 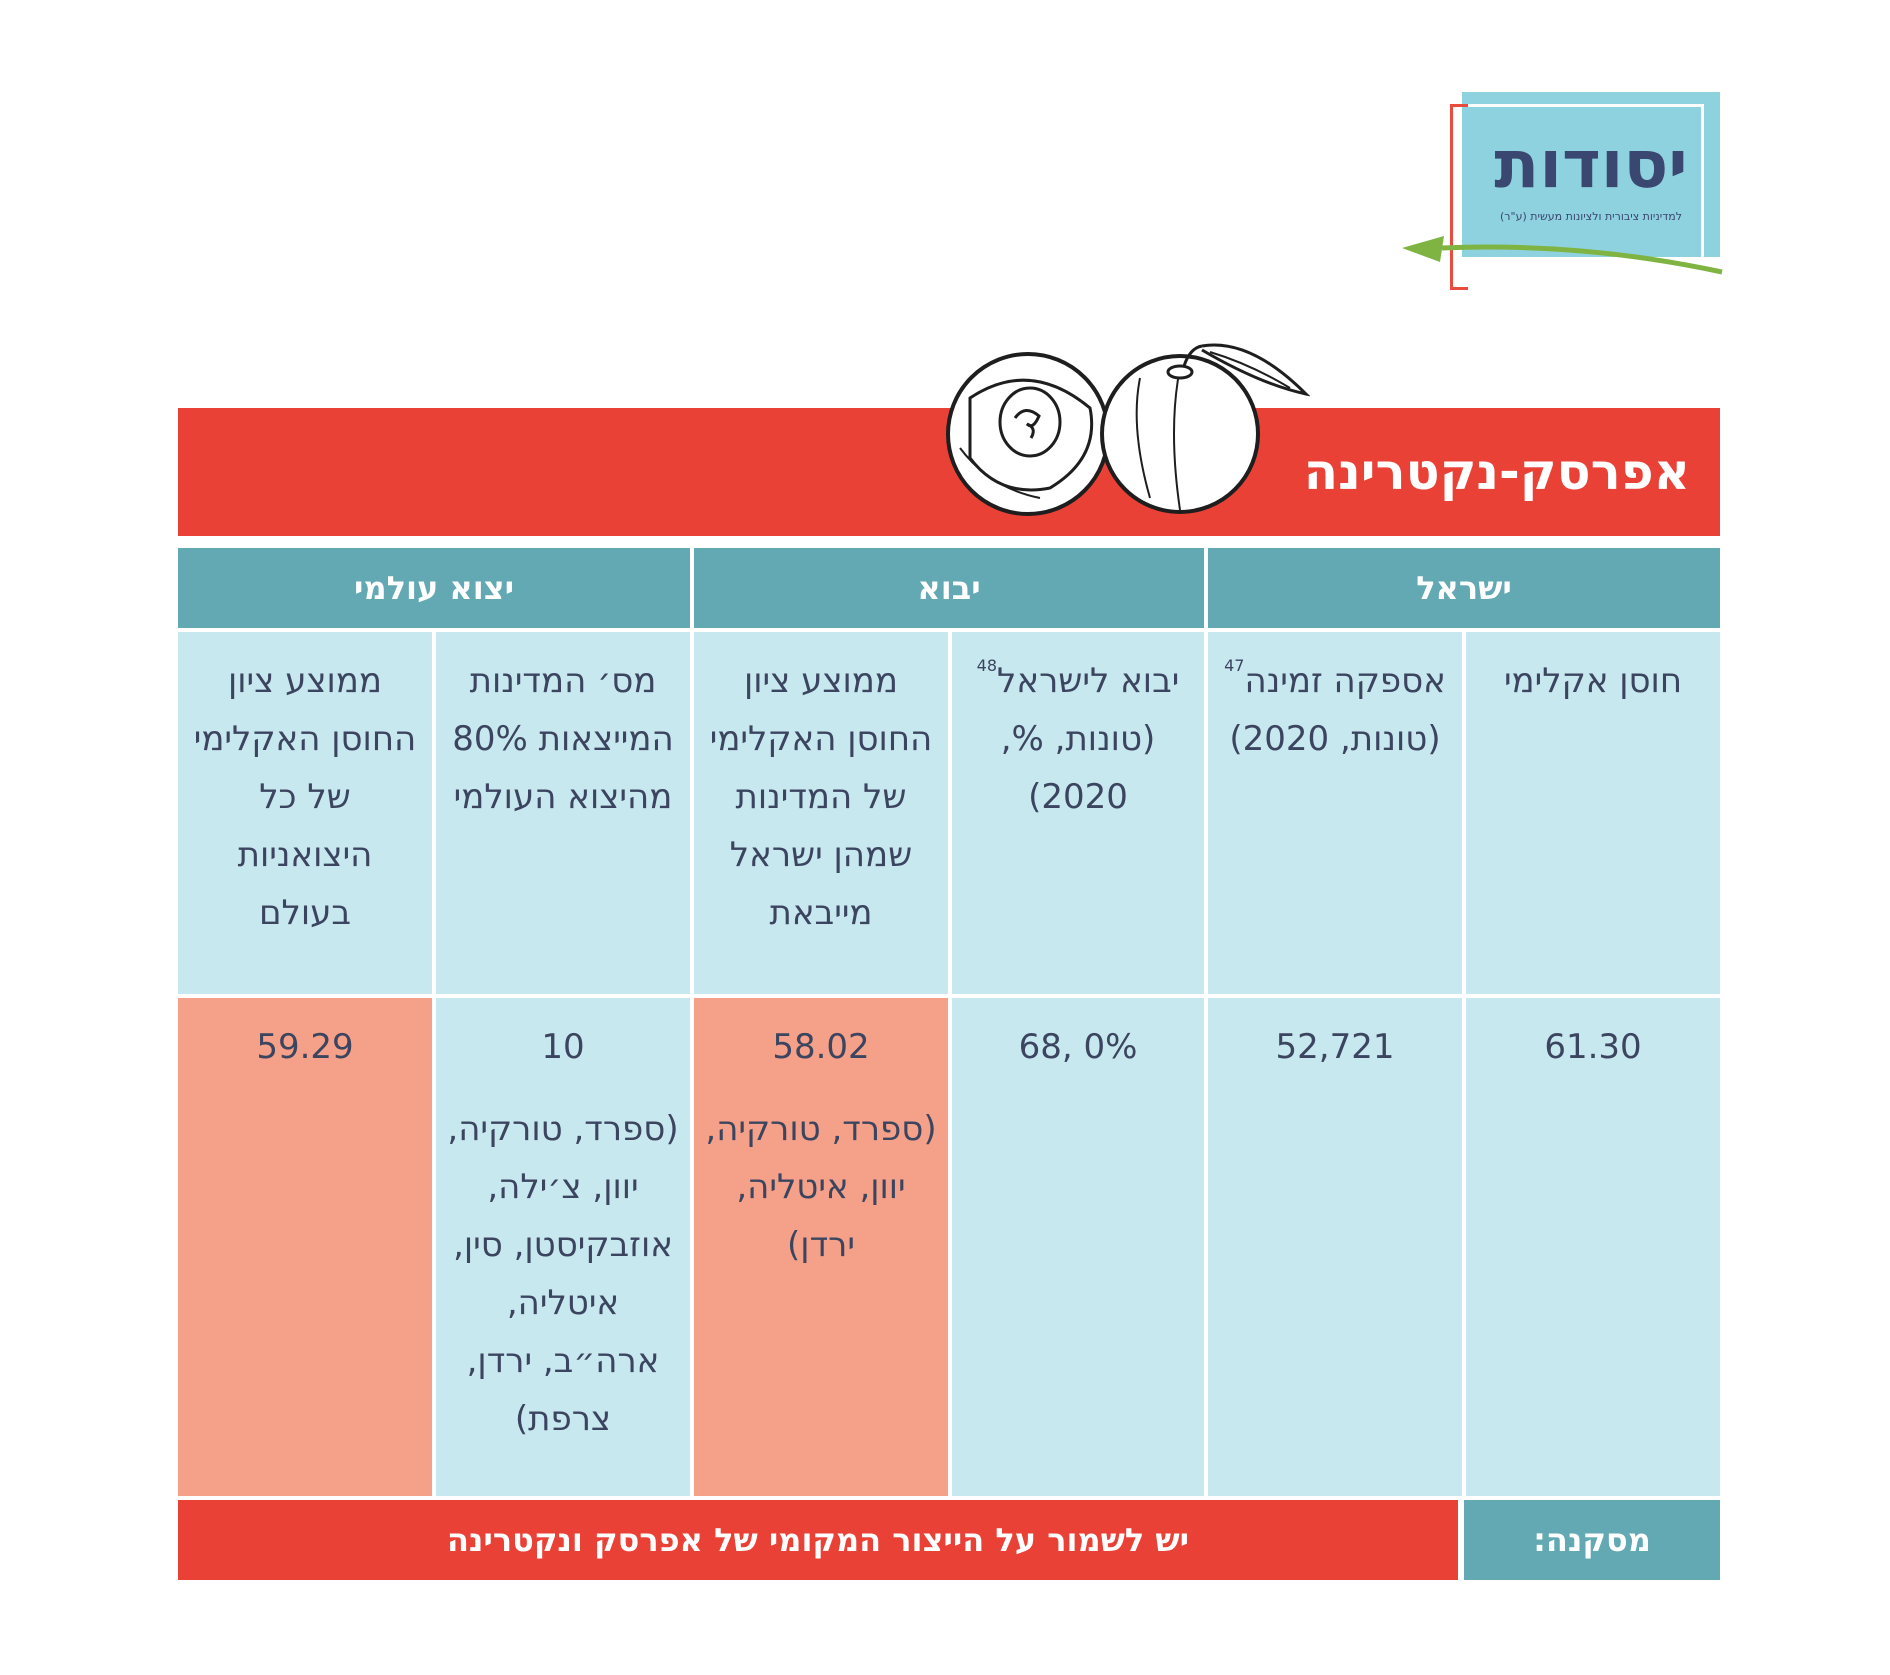 I want to click on value-local-supply: 52,721, so click(x=1335, y=1247).